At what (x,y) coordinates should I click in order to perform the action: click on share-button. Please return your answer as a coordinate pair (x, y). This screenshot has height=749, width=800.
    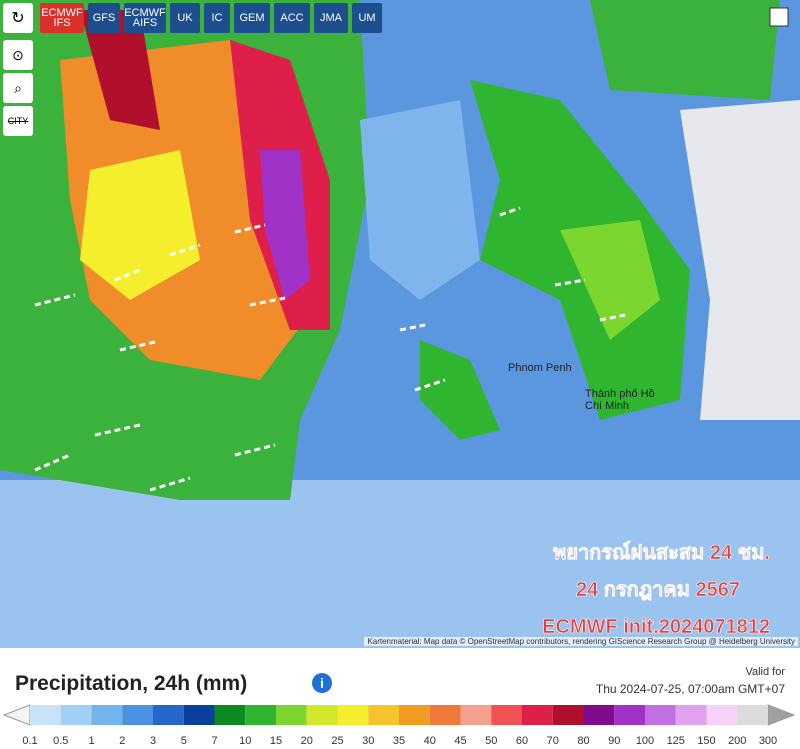
    Looking at the image, I should click on (779, 17).